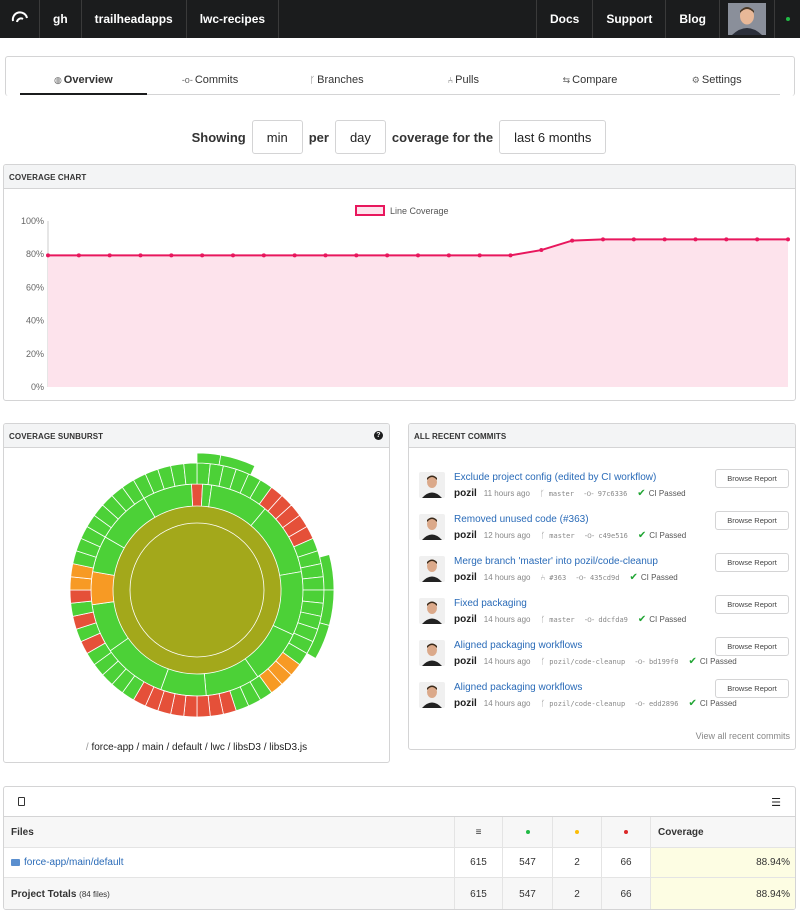  I want to click on commit-sha: 435cd9d, so click(604, 577).